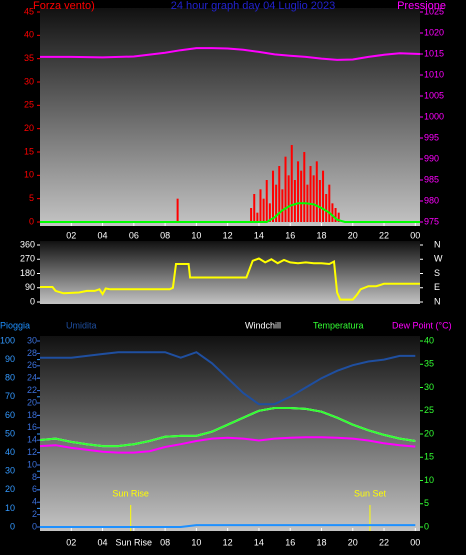 This screenshot has width=466, height=555. Describe the element at coordinates (32, 402) in the screenshot. I see `y2-tick-label: 20` at that location.